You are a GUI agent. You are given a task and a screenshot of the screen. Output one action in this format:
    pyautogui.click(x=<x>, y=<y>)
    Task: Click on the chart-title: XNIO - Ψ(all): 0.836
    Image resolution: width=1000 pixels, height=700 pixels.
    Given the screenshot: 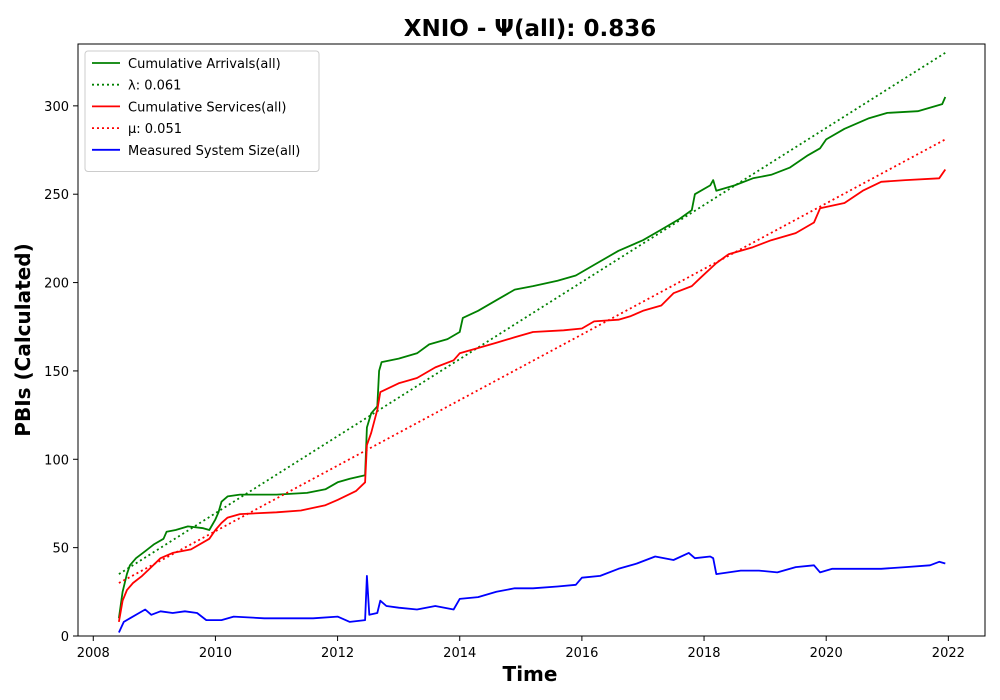 What is the action you would take?
    pyautogui.click(x=530, y=29)
    